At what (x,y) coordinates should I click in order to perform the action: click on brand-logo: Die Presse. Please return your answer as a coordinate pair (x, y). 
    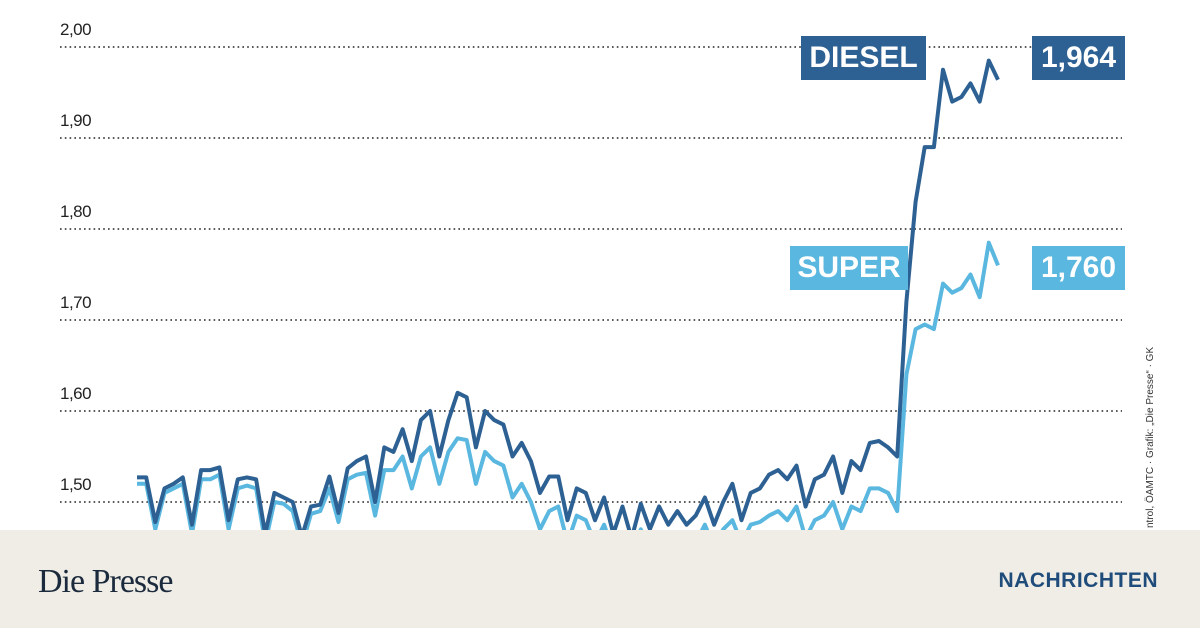
    Looking at the image, I should click on (105, 581).